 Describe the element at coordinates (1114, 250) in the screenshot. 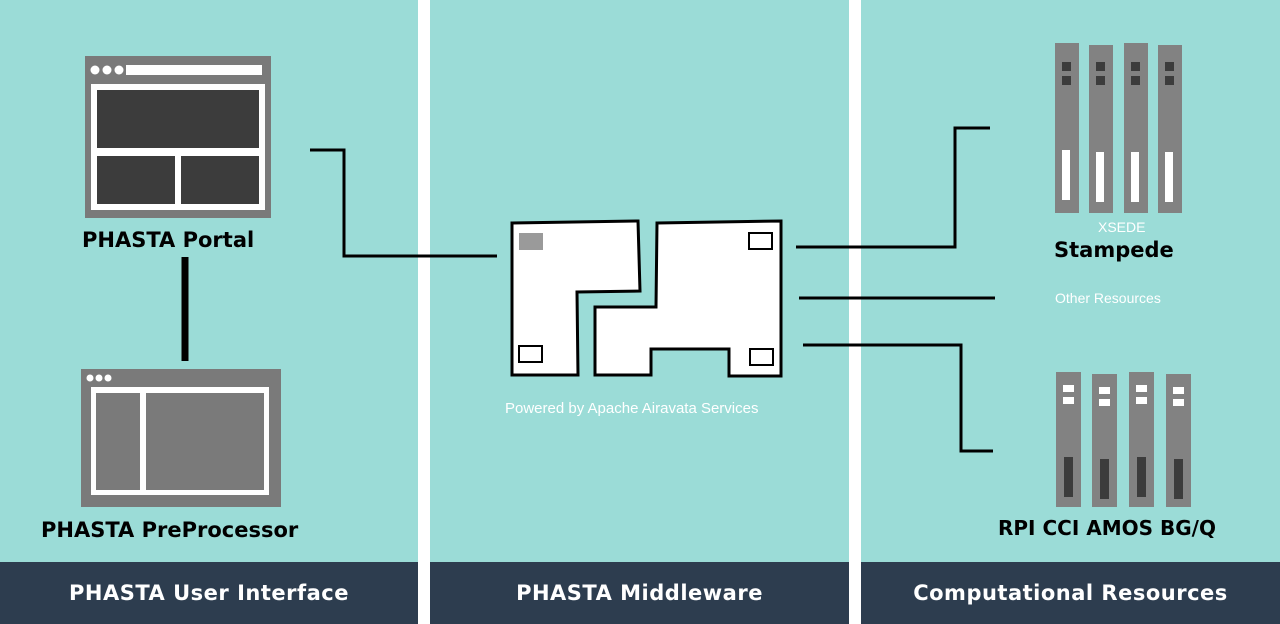

I see `stampede-label: Stampede` at that location.